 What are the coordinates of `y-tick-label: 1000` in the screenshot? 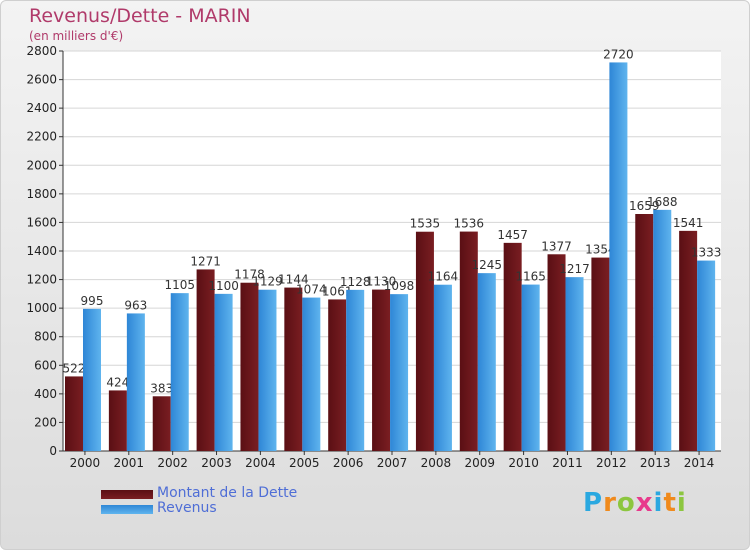 It's located at (41, 308).